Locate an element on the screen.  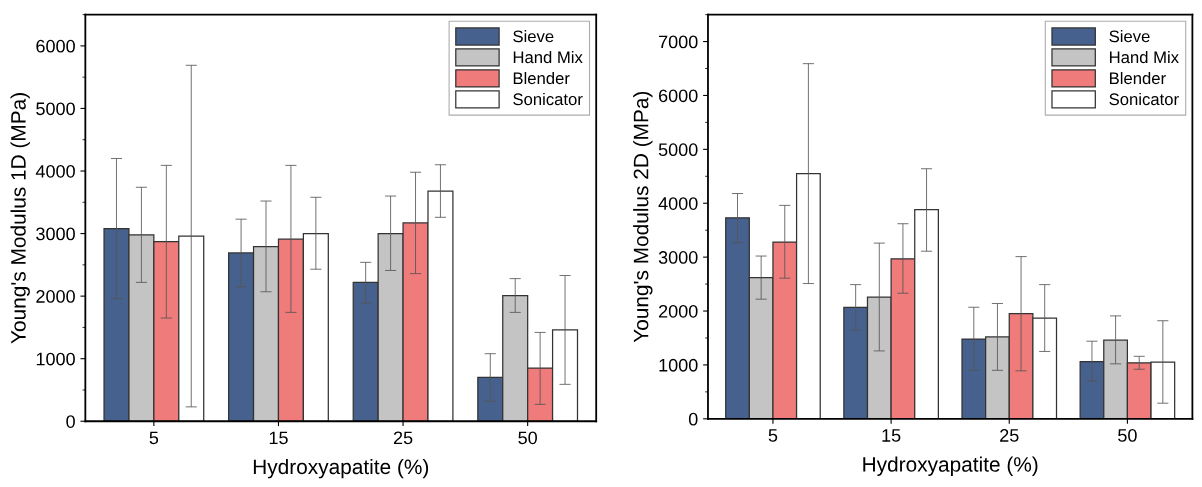
y-axis-title: Young's Modulus 2D (MPa) is located at coordinates (643, 217).